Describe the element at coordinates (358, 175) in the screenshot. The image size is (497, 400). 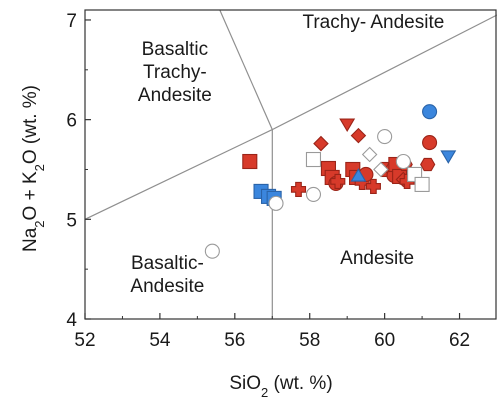
I see `data-point-triangle-up` at that location.